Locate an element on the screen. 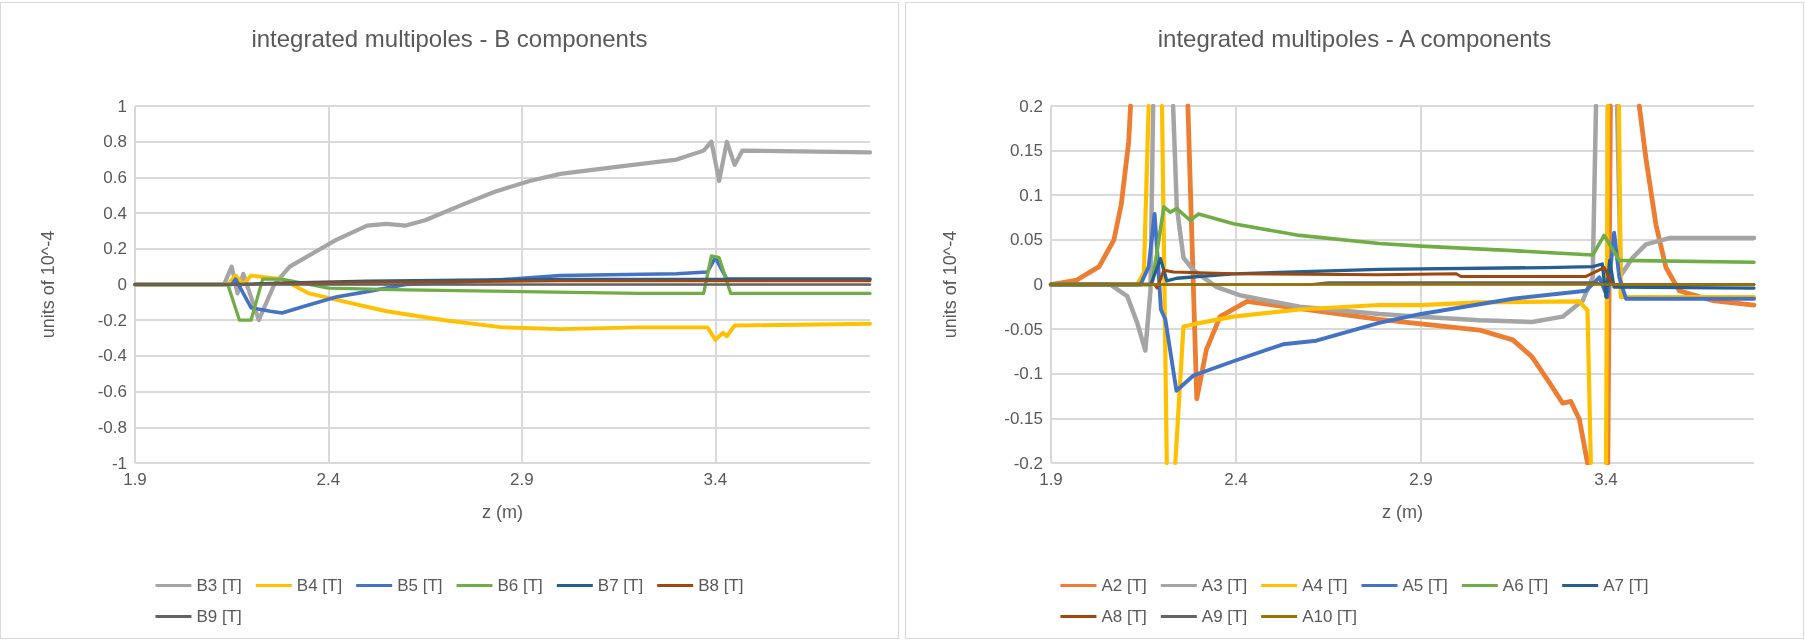  chart-title: integrated multipoles - B components is located at coordinates (449, 38).